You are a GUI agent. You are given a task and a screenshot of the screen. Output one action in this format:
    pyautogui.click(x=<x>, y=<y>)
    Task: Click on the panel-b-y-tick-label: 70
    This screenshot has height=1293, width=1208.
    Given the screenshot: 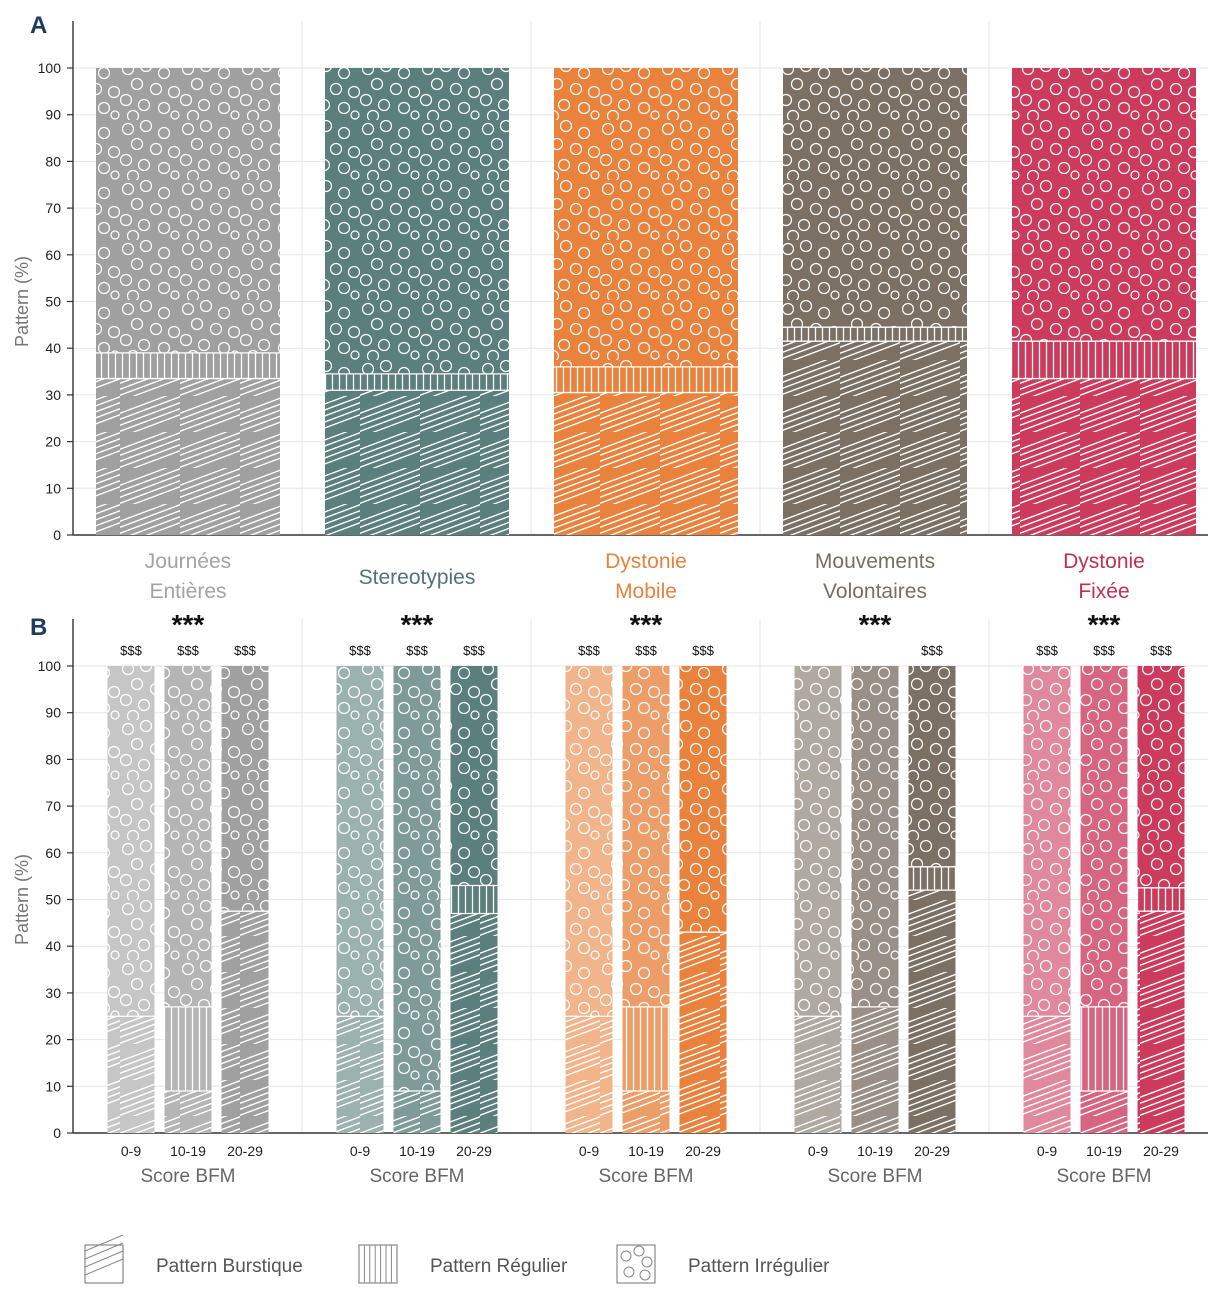 What is the action you would take?
    pyautogui.click(x=53, y=806)
    